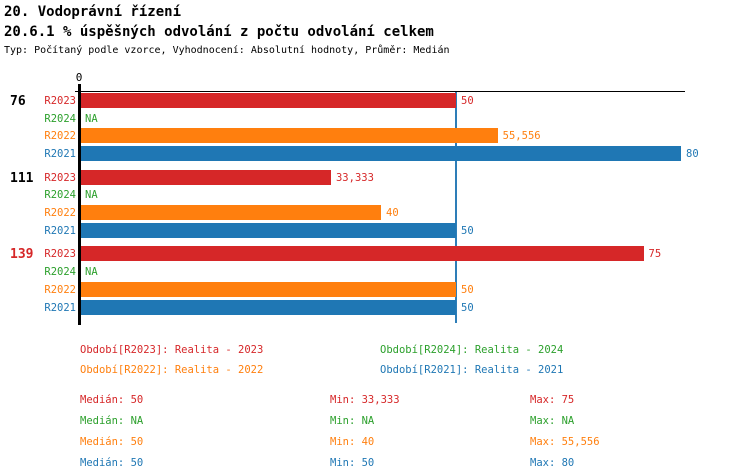 Image resolution: width=750 pixels, height=476 pixels. What do you see at coordinates (472, 370) in the screenshot?
I see `legend-item: Období[R2021]: Realita - 2021` at bounding box center [472, 370].